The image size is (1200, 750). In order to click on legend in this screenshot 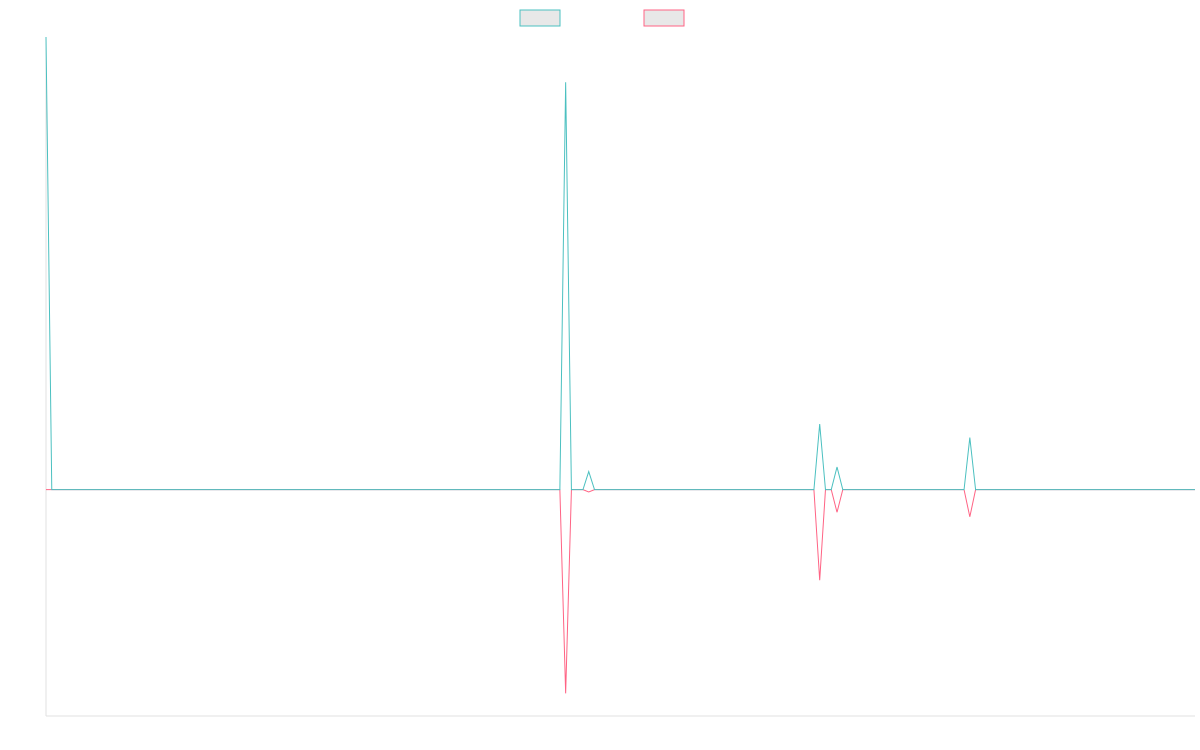, I will do `click(602, 18)`.